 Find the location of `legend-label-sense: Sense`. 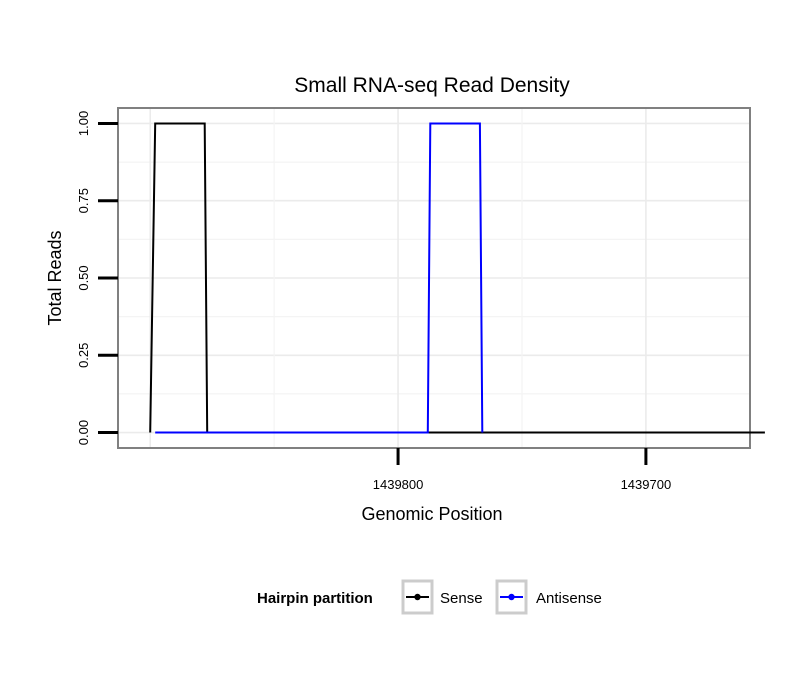

legend-label-sense: Sense is located at coordinates (461, 598).